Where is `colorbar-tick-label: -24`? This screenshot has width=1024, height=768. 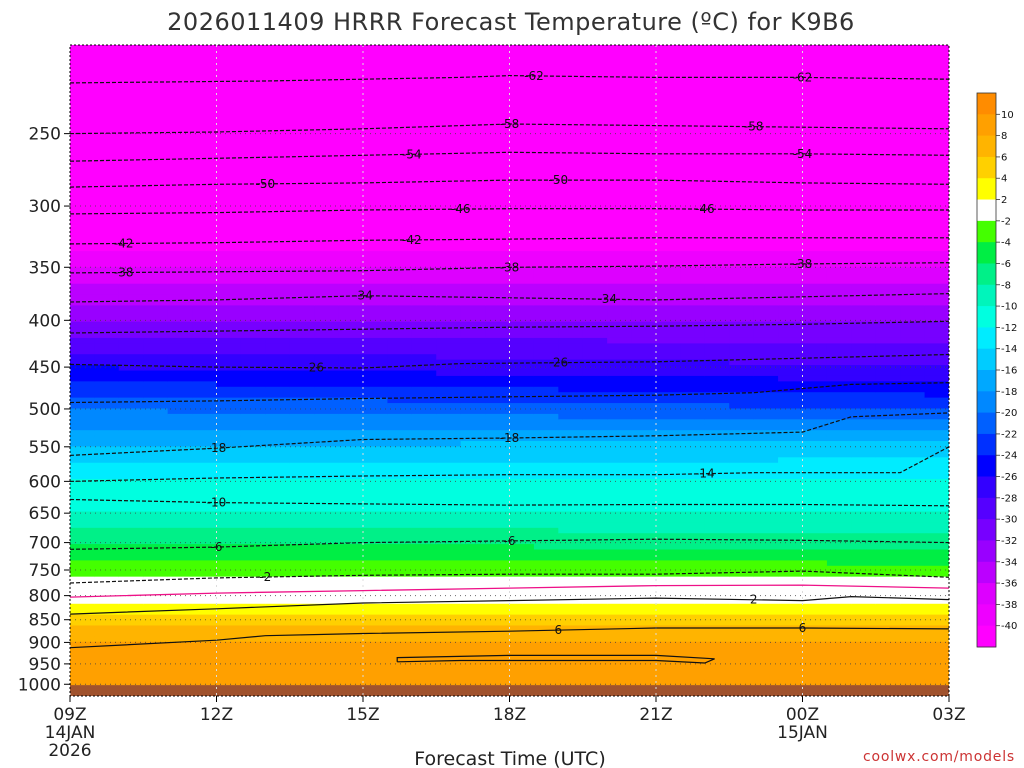
colorbar-tick-label: -24 is located at coordinates (1009, 456).